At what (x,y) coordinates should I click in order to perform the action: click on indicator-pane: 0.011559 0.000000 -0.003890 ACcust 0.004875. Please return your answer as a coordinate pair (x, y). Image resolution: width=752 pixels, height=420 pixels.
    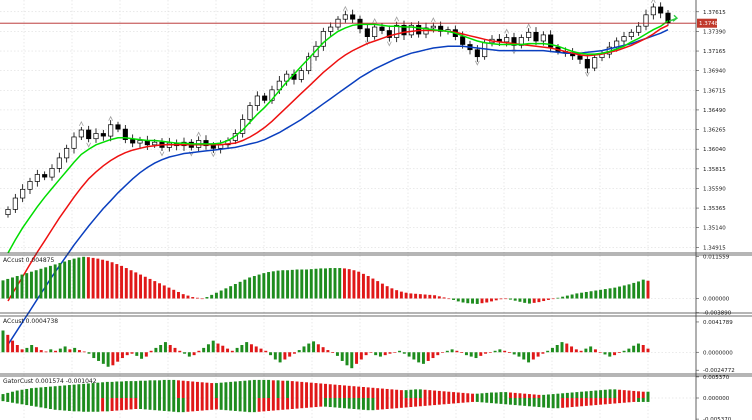
    Looking at the image, I should click on (366, 286).